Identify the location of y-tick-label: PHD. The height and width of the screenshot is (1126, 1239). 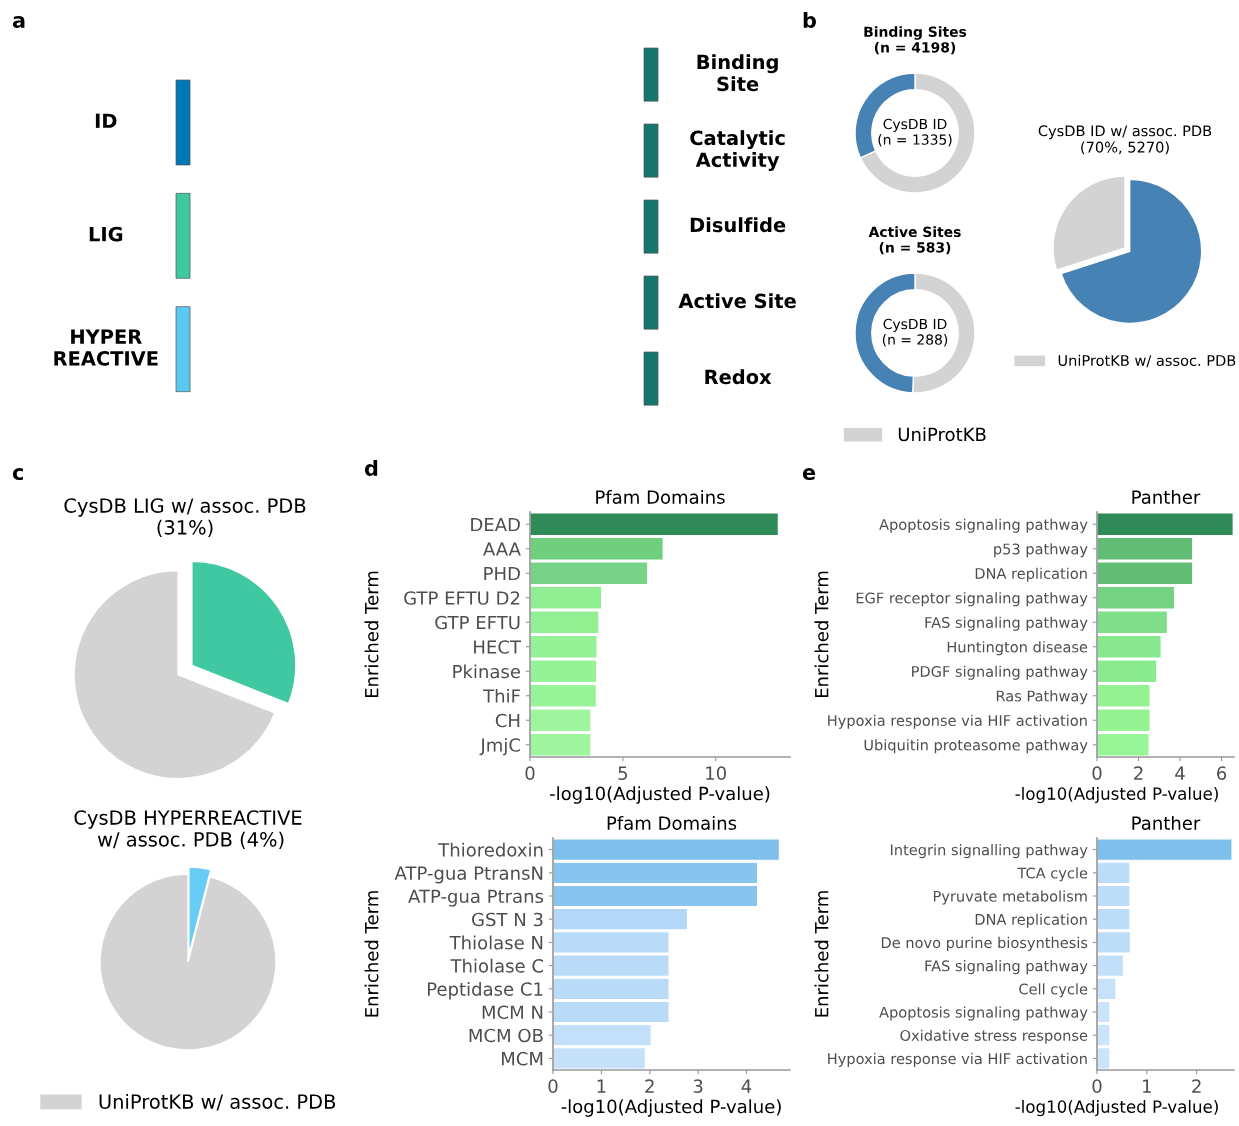
(502, 573).